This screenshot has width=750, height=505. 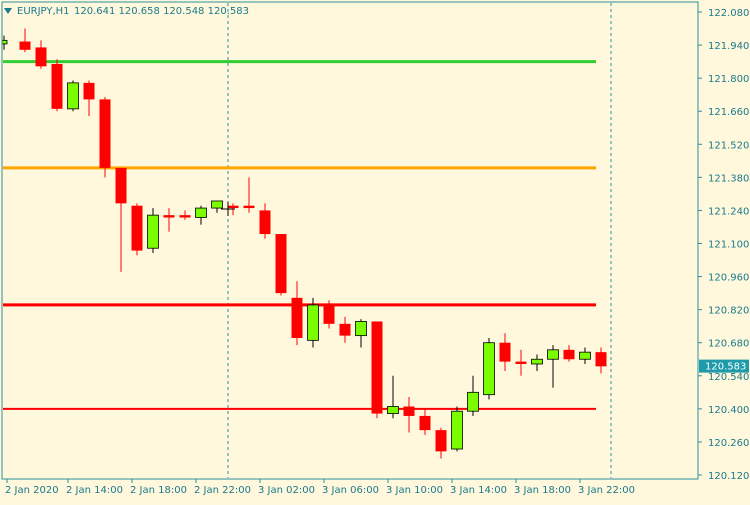 What do you see at coordinates (728, 46) in the screenshot?
I see `y-tick-label: 121.940` at bounding box center [728, 46].